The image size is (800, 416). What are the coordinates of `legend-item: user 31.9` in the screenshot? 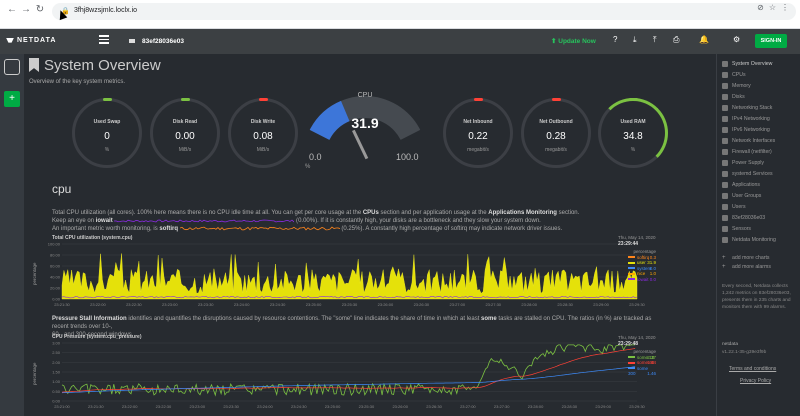 It's located at (642, 263).